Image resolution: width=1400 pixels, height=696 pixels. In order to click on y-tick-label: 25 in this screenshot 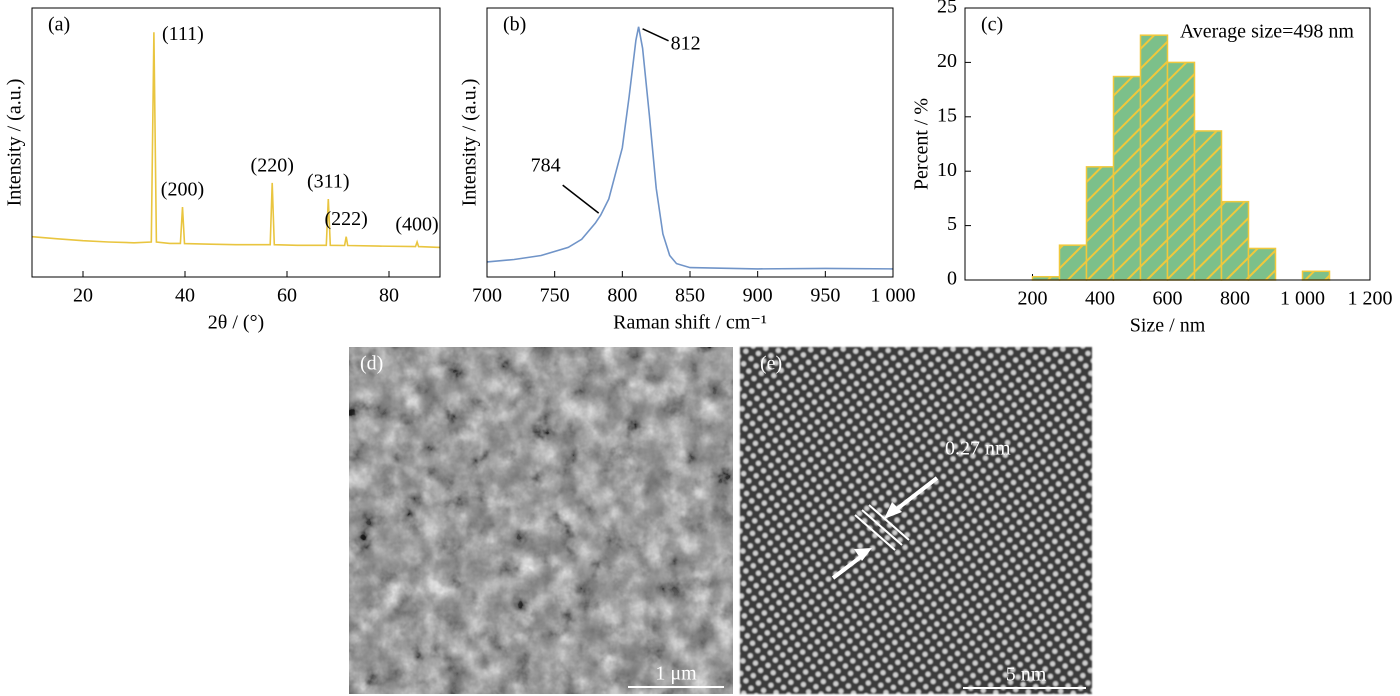, I will do `click(947, 9)`.